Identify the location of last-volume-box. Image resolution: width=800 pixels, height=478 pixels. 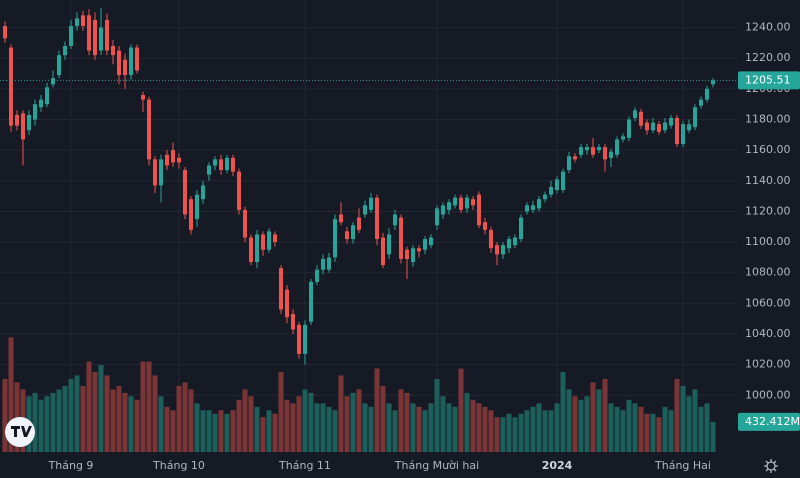
(769, 421).